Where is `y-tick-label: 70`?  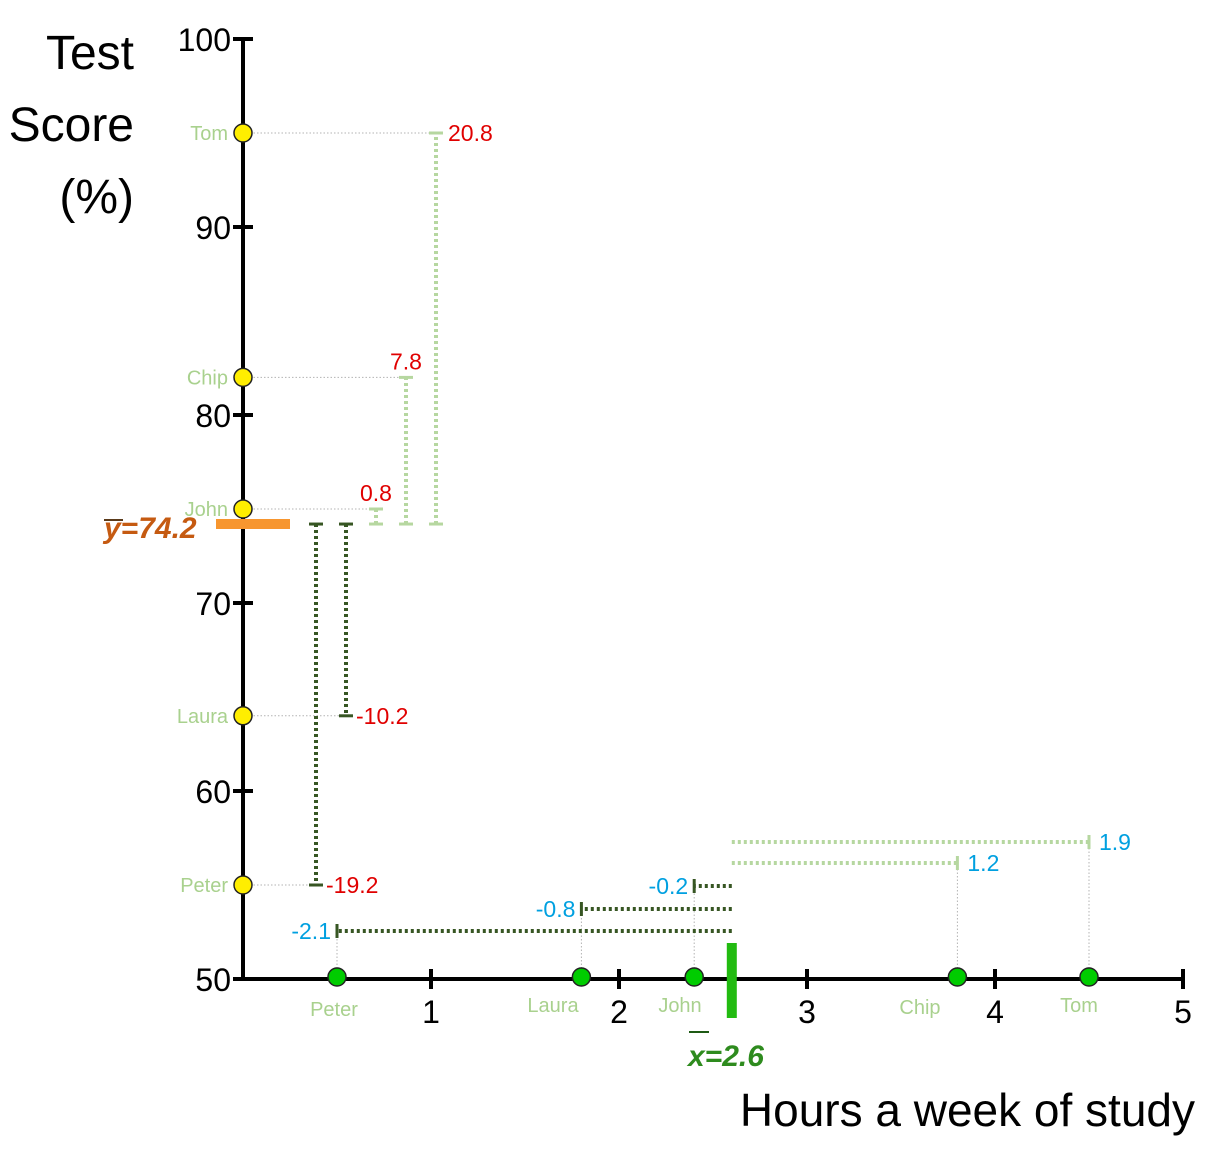 y-tick-label: 70 is located at coordinates (213, 604).